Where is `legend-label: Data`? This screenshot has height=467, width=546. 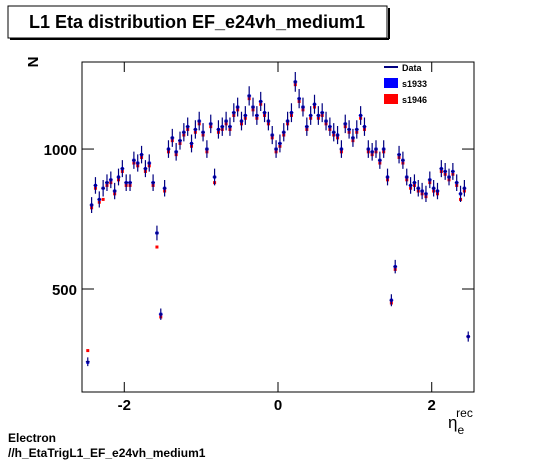
legend-label: Data is located at coordinates (412, 68).